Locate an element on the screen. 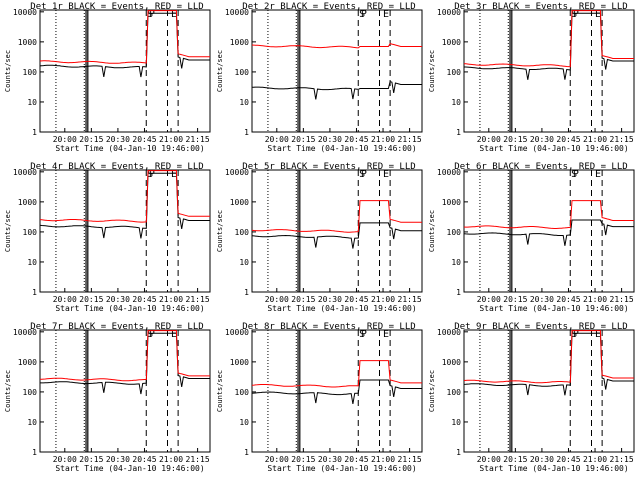  panel-title: Det 3r BLACK = Events, RED = LLD is located at coordinates (540, 7).